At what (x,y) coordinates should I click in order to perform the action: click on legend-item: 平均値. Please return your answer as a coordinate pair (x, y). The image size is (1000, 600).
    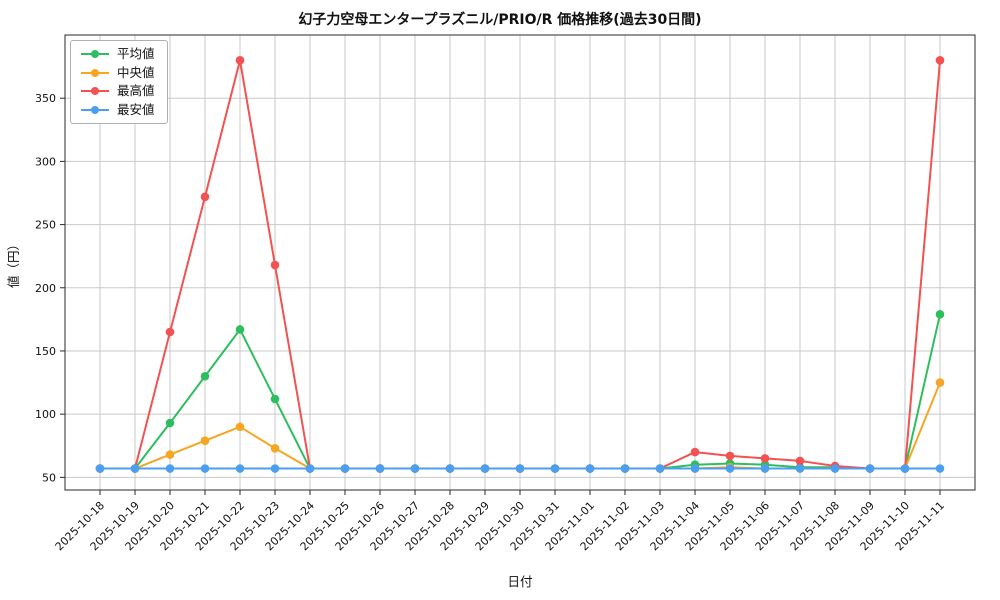
    Looking at the image, I should click on (117, 53).